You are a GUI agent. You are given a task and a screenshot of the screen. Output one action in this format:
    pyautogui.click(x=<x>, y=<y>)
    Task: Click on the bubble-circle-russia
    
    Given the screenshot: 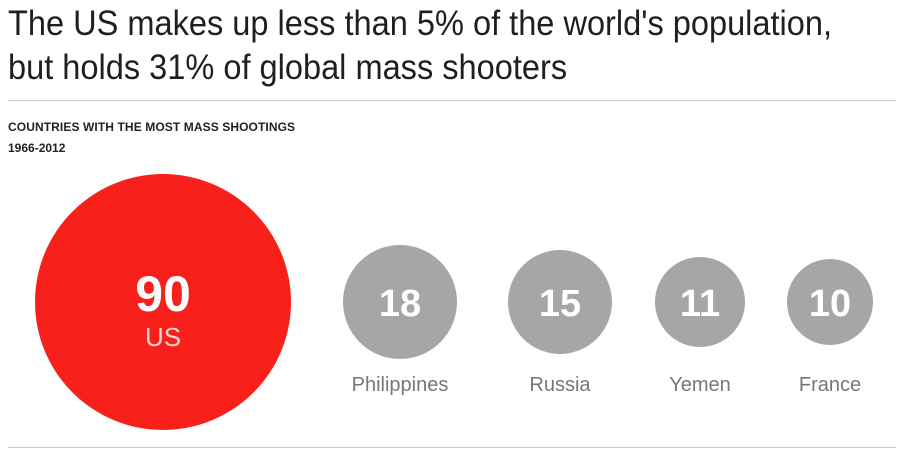 What is the action you would take?
    pyautogui.click(x=560, y=302)
    